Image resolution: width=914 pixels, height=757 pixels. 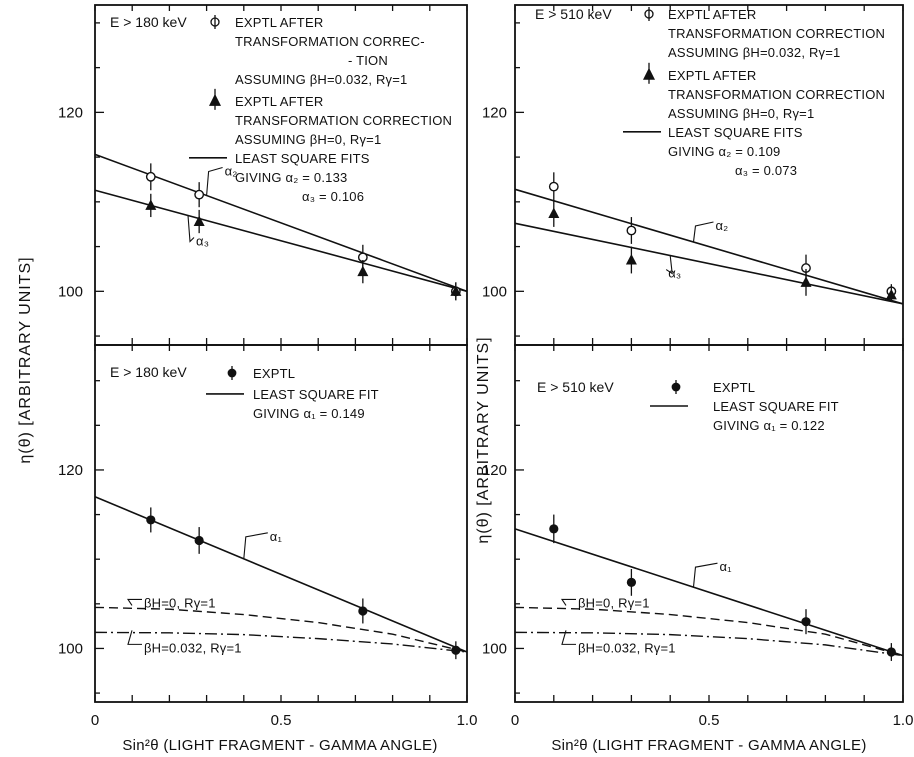 What do you see at coordinates (368, 60) in the screenshot?
I see `legend-line: - TION` at bounding box center [368, 60].